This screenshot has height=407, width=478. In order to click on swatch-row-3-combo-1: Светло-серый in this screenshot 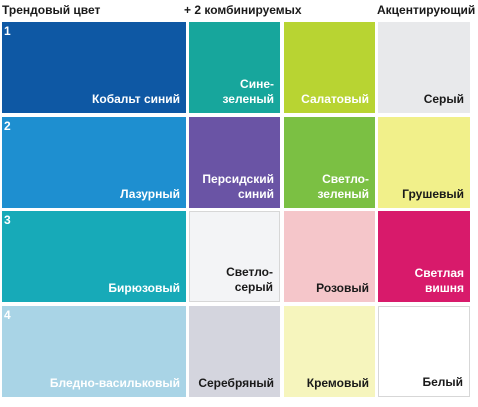, I will do `click(234, 256)`.